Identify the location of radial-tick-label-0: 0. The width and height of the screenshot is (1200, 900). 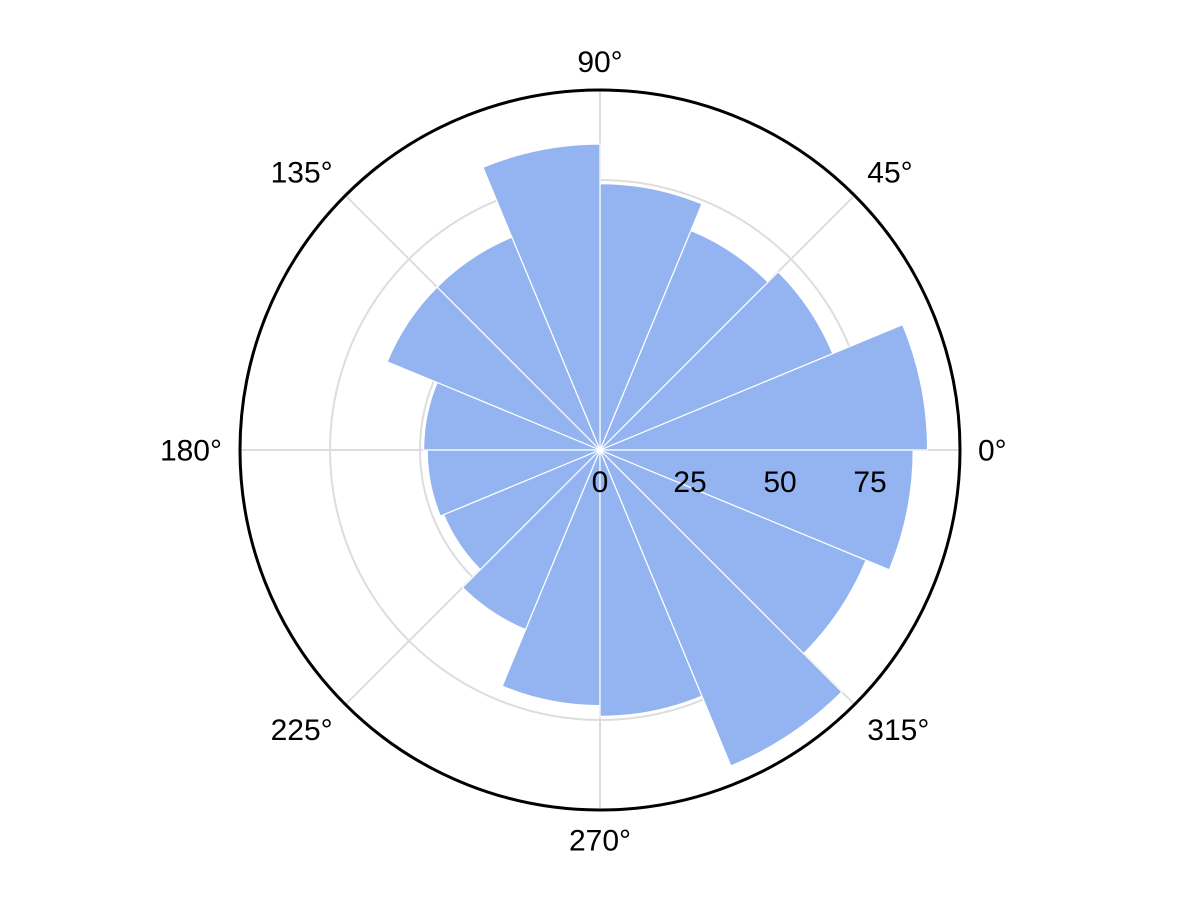
(600, 482).